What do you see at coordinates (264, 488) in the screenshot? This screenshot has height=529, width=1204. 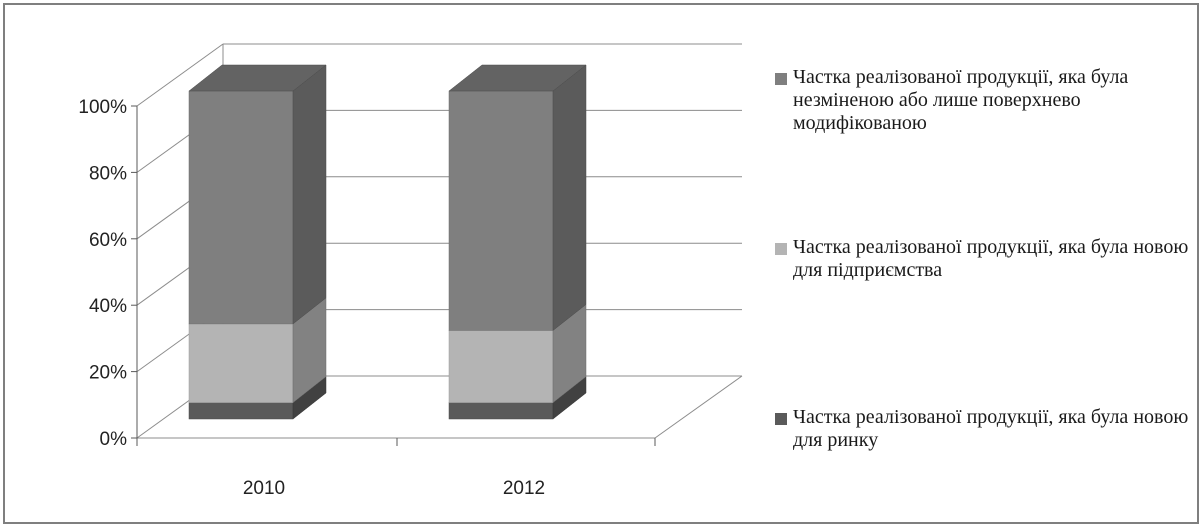 I see `x-tick-label: 2010` at bounding box center [264, 488].